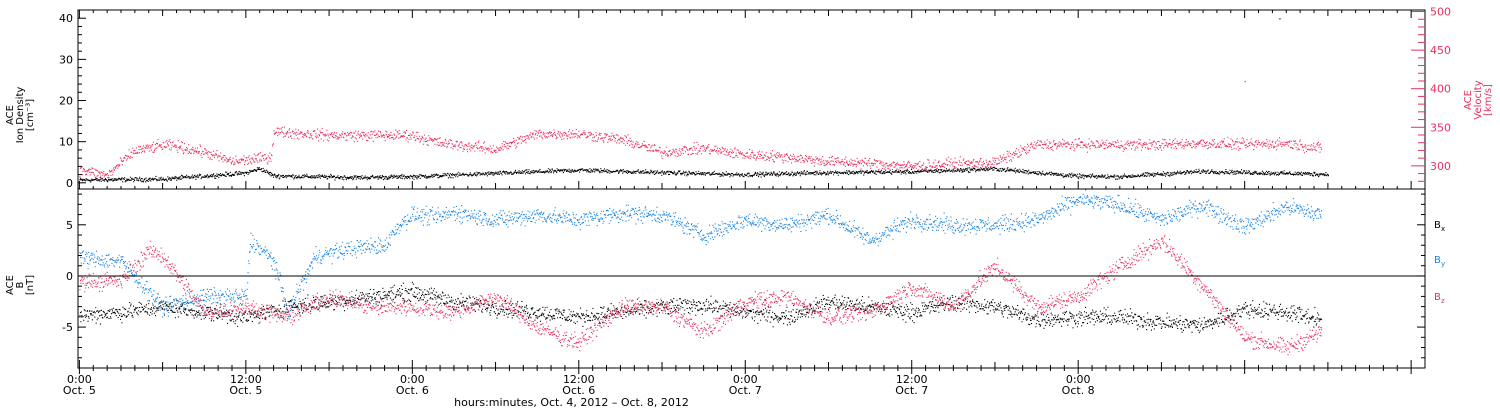 The height and width of the screenshot is (414, 1500). I want to click on top-left-tick-label: 30, so click(66, 59).